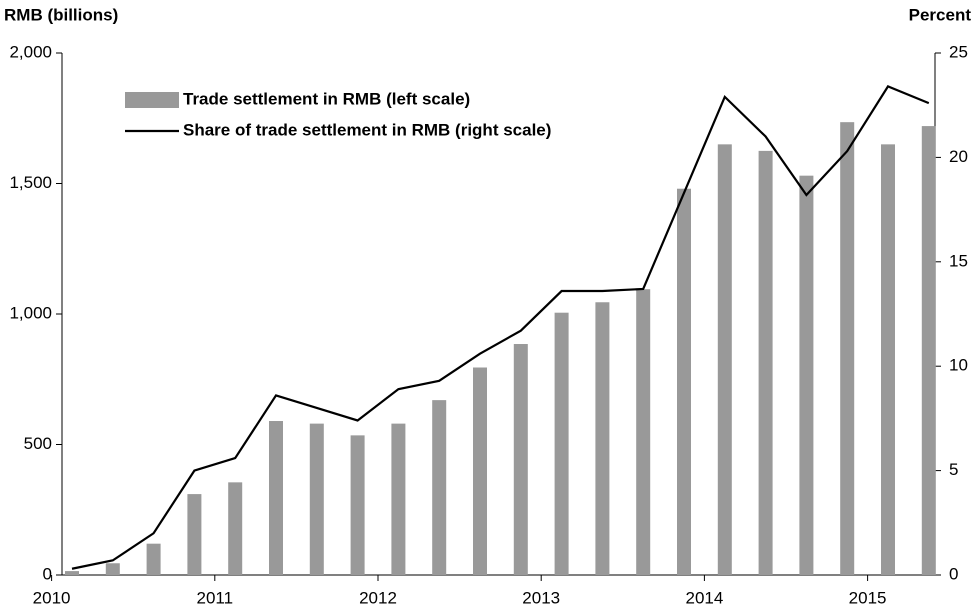 The height and width of the screenshot is (609, 975). What do you see at coordinates (215, 597) in the screenshot?
I see `x-tick-label: 2011` at bounding box center [215, 597].